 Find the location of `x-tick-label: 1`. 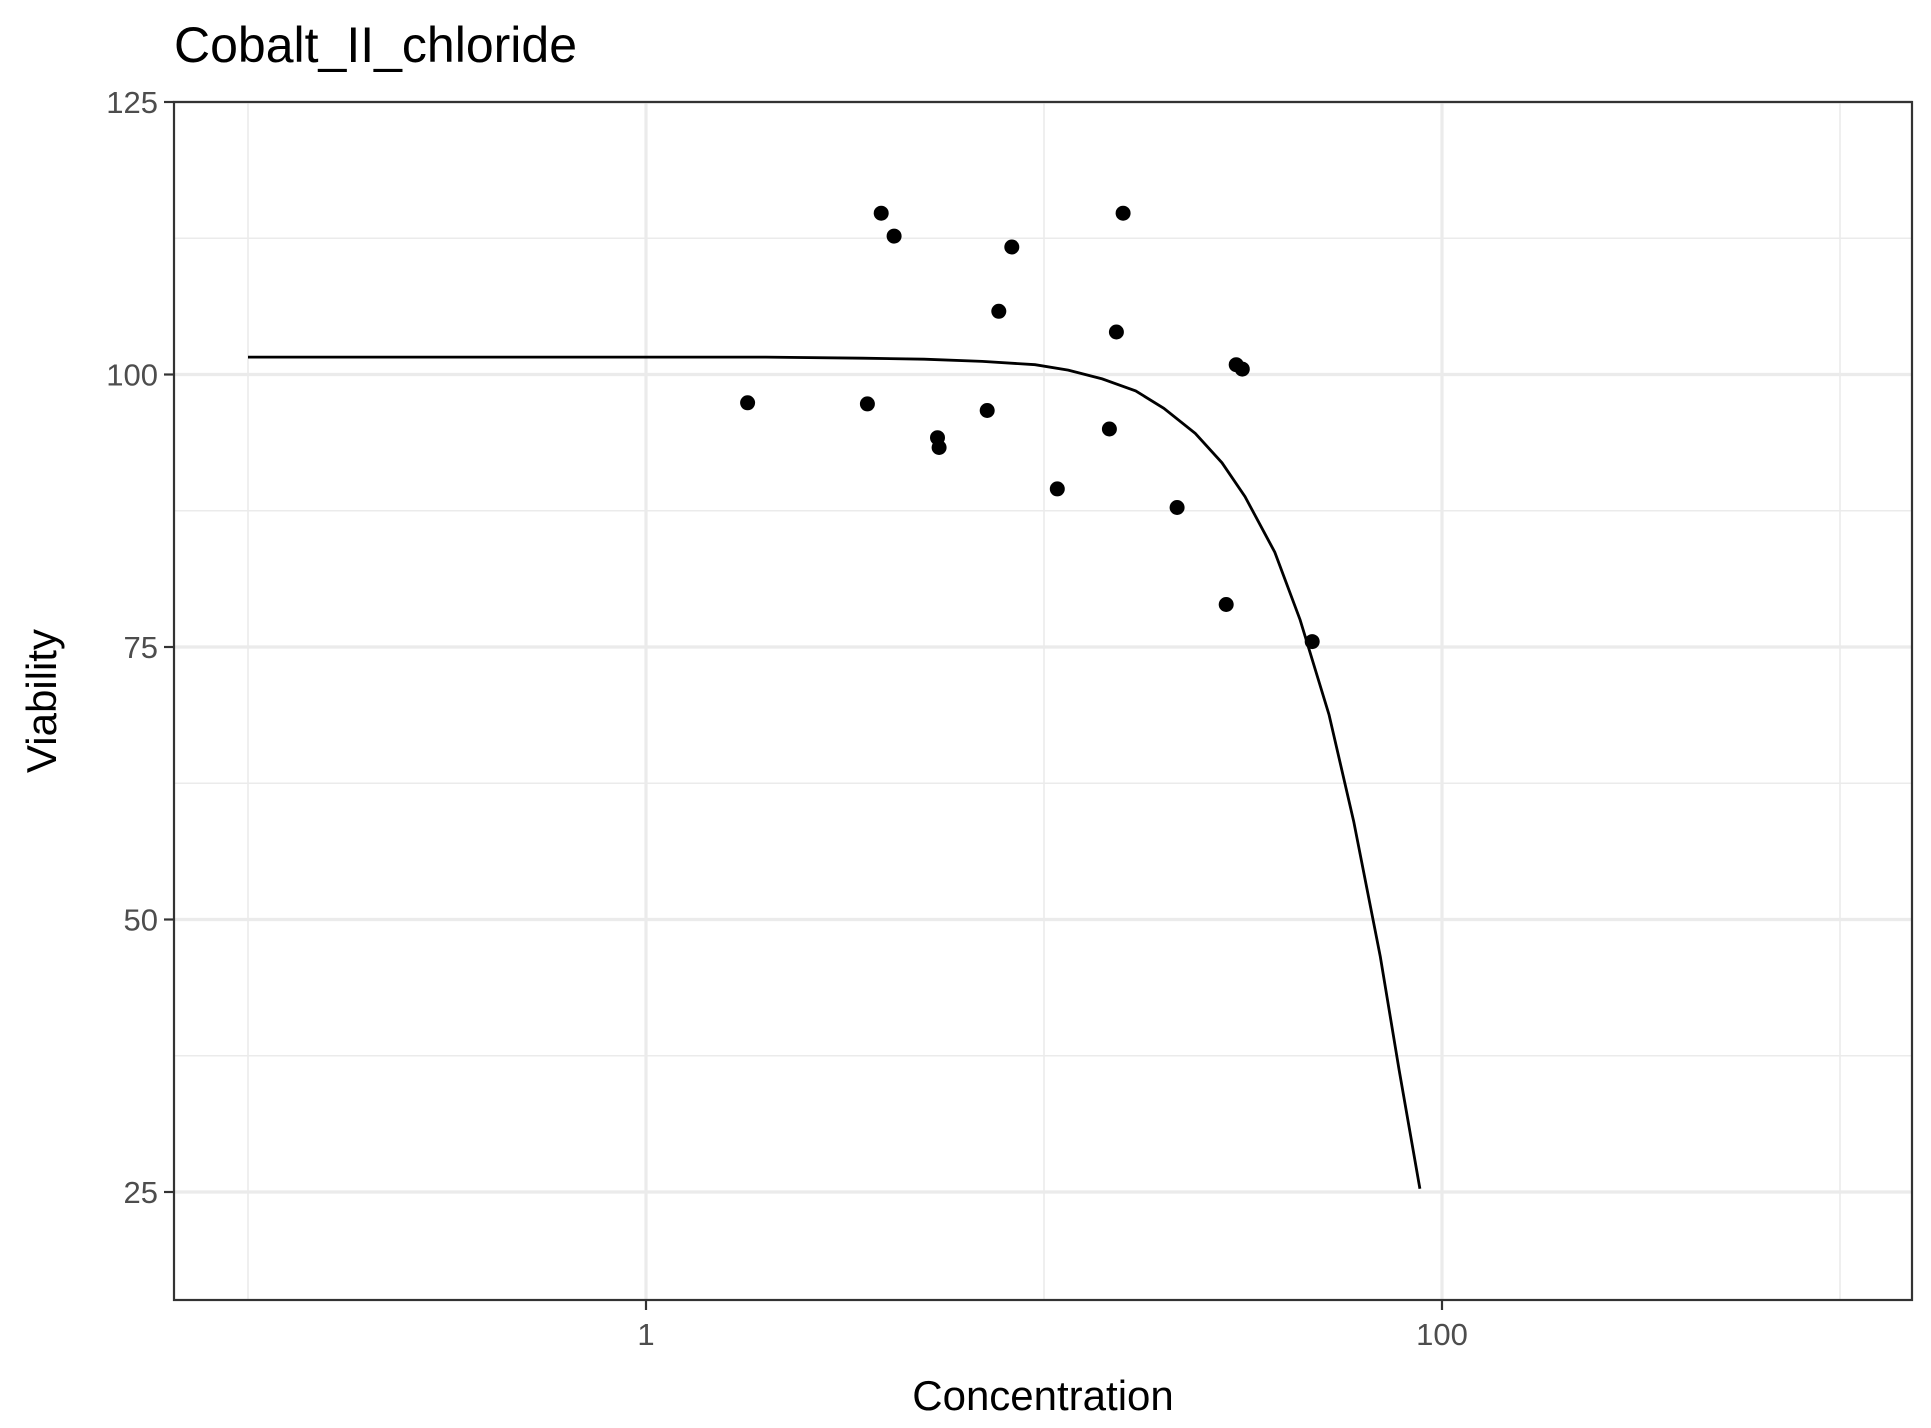

x-tick-label: 1 is located at coordinates (645, 1334).